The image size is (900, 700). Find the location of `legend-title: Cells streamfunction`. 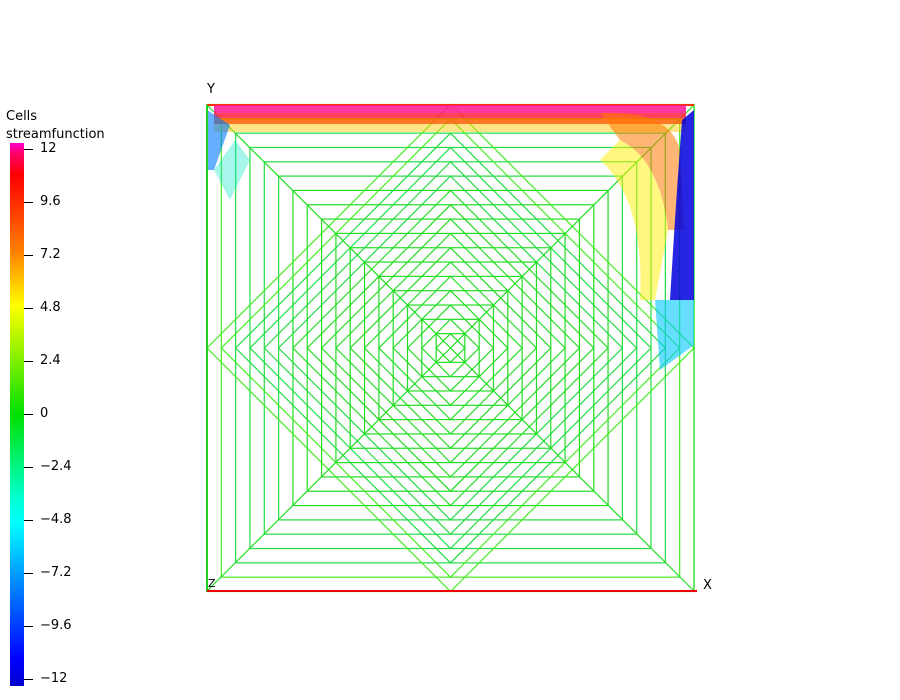

legend-title: Cells streamfunction is located at coordinates (55, 126).